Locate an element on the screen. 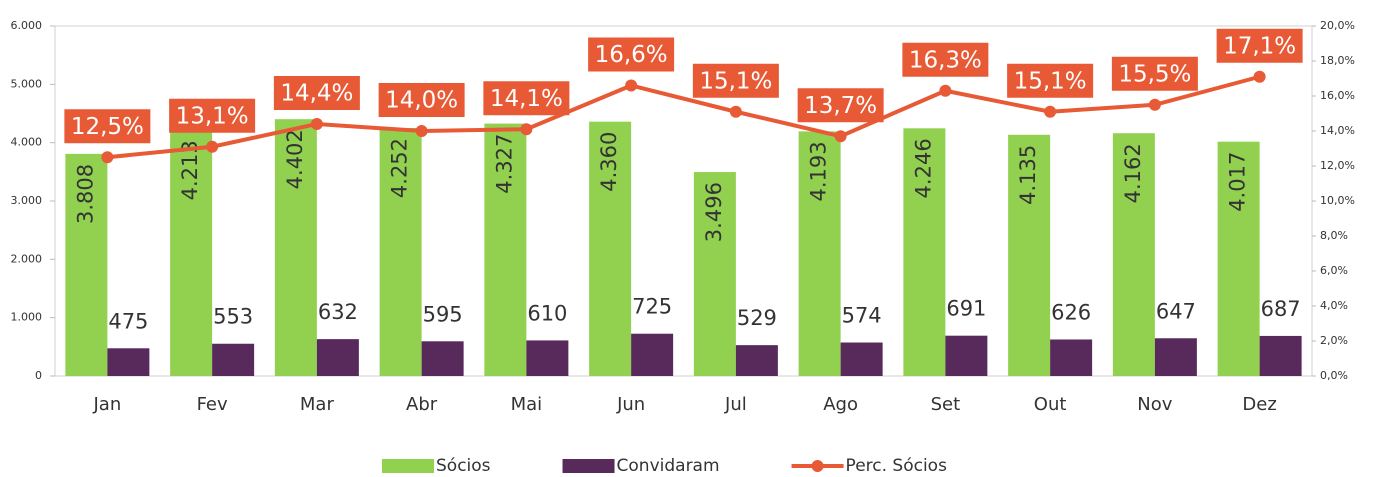 The width and height of the screenshot is (1383, 477). point-label: 14,1% is located at coordinates (526, 99).